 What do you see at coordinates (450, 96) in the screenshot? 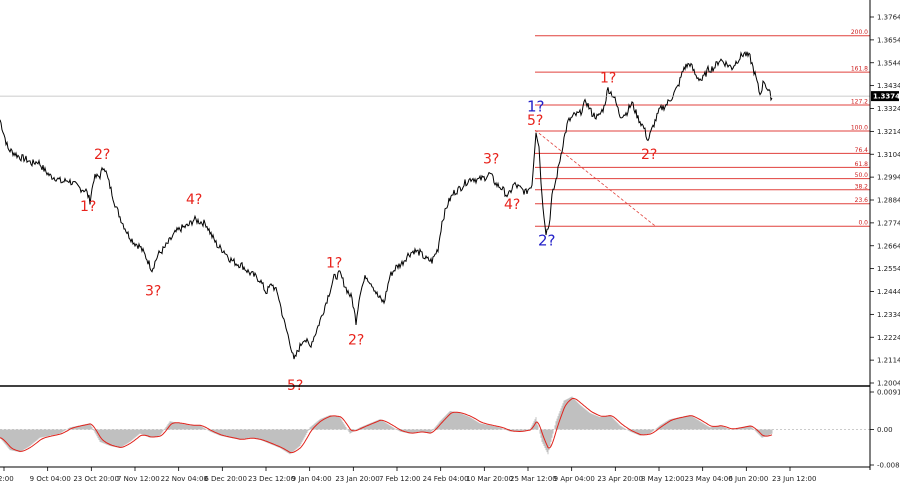
I see `current-price-layer: 1.3374` at bounding box center [450, 96].